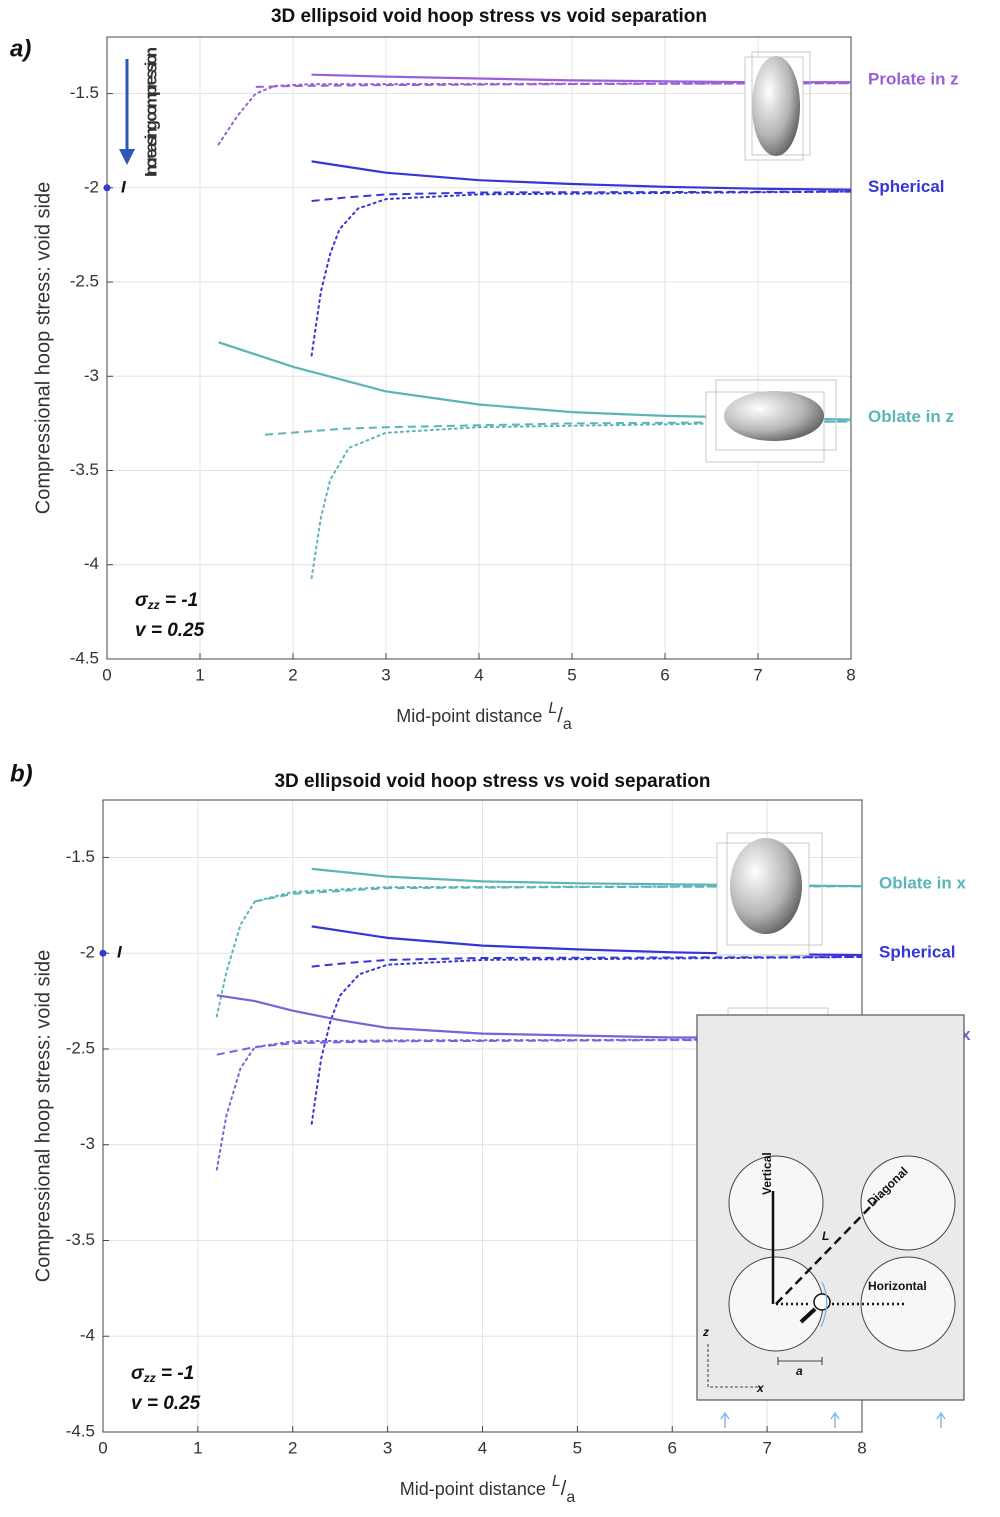 The width and height of the screenshot is (1000, 1517). Describe the element at coordinates (830, 1221) in the screenshot. I see `inset-diagram: Vertical Diagonal L Horizontal z x a` at that location.